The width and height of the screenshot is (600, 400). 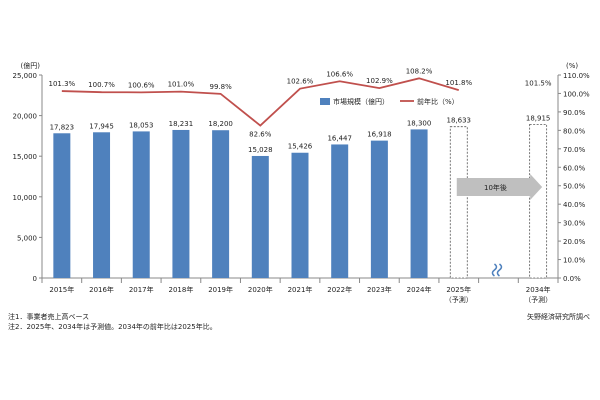 I want to click on bar-value-label: 18,231, so click(x=181, y=124).